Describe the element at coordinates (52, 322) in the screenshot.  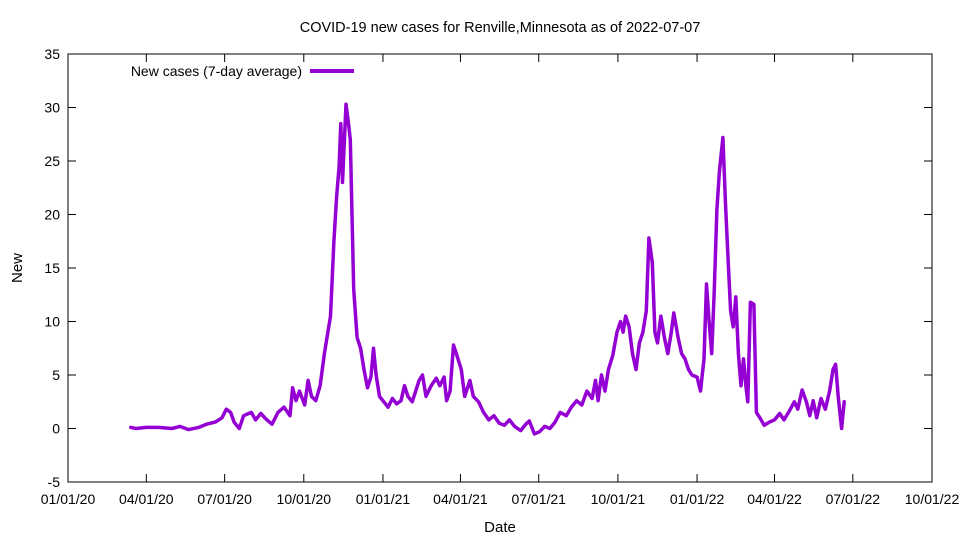
I see `y-tick-label: 10` at that location.